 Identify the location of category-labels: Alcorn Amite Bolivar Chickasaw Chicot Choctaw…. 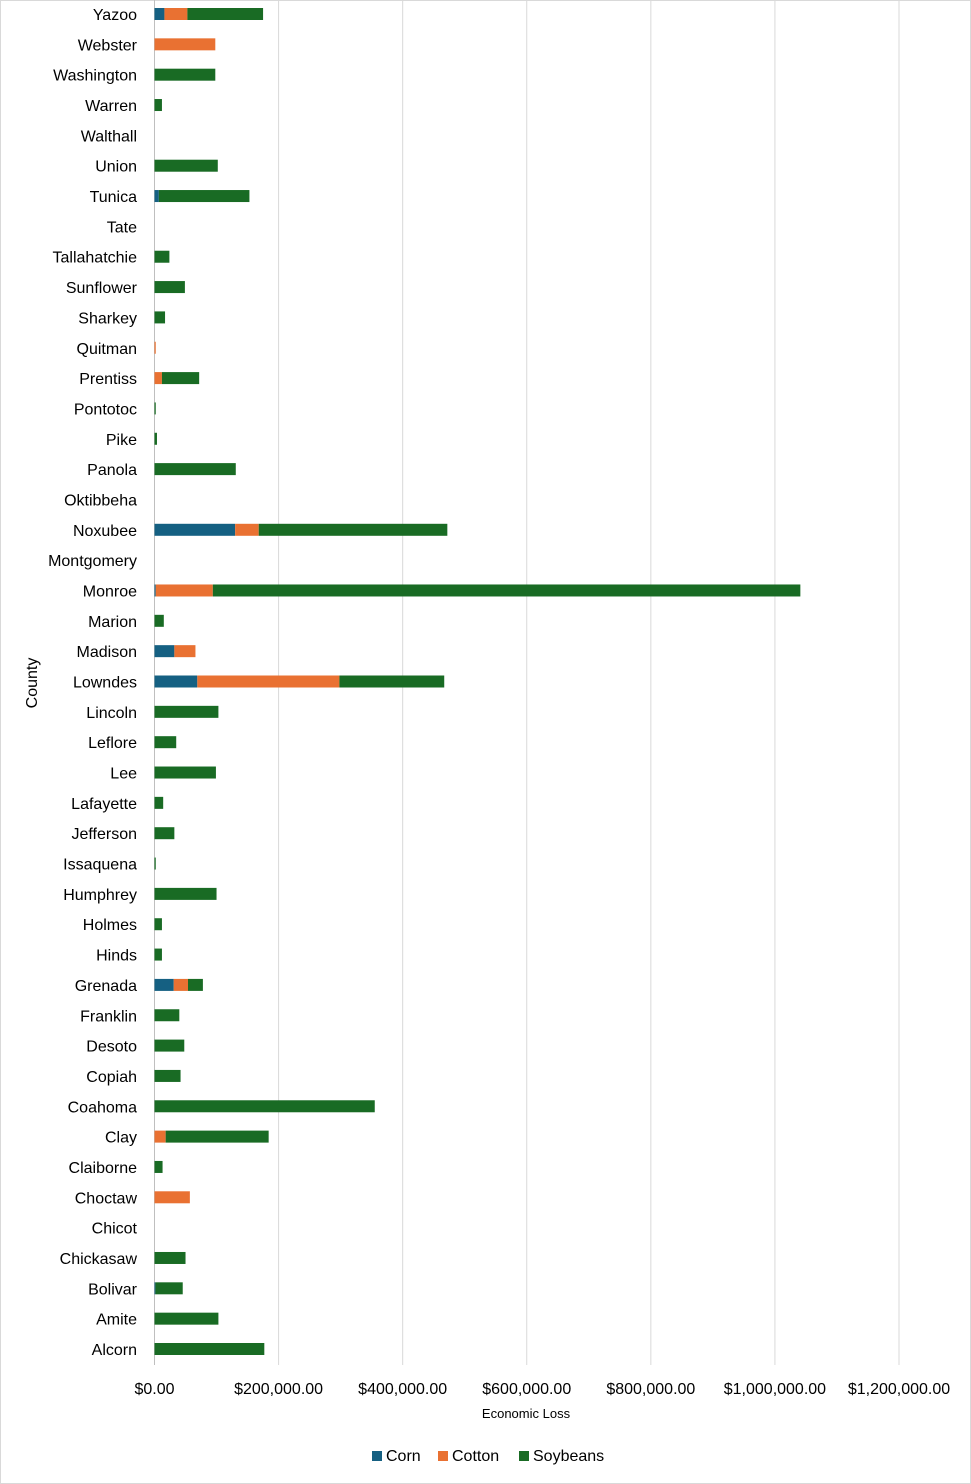
(93, 683).